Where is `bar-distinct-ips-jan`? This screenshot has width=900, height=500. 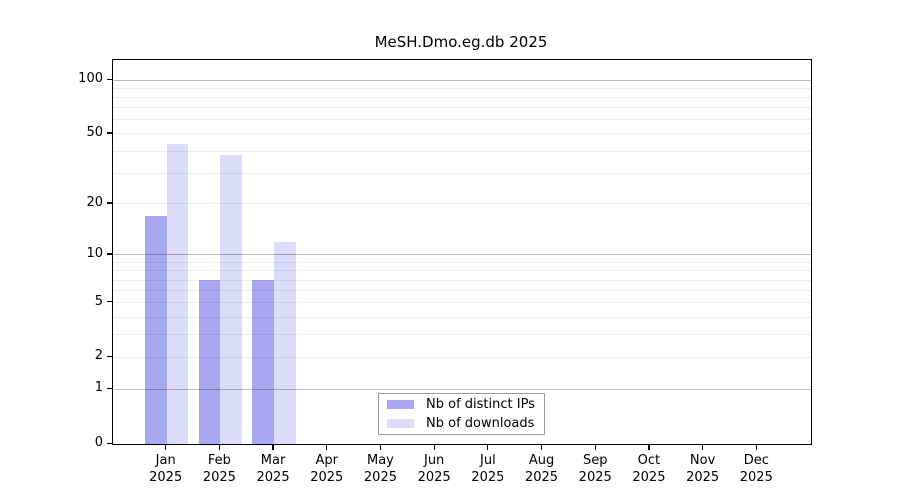 bar-distinct-ips-jan is located at coordinates (156, 330).